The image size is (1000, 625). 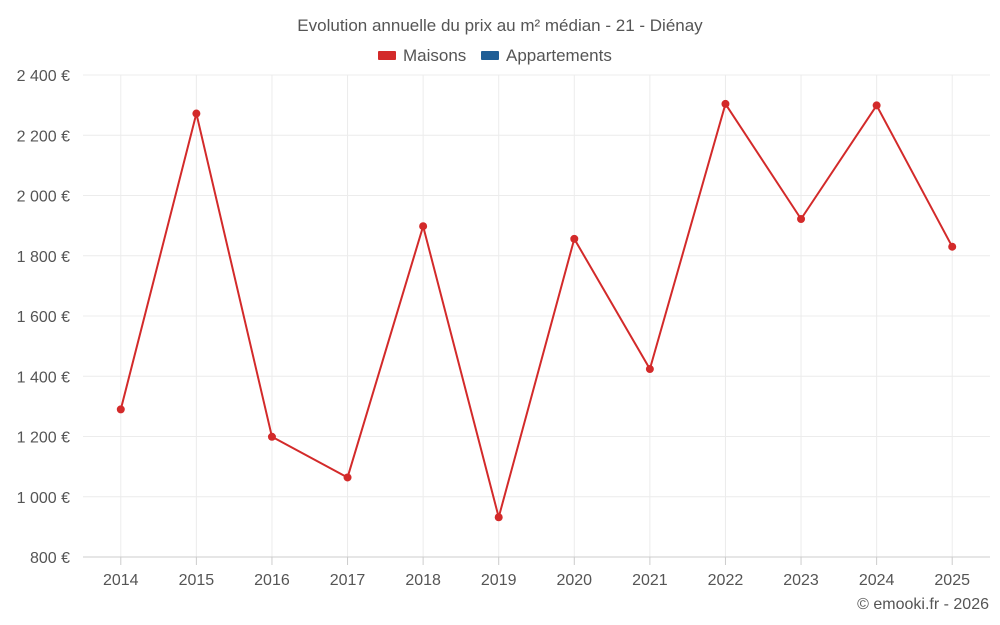 I want to click on legend-item-maisons: Maisons, so click(x=422, y=55).